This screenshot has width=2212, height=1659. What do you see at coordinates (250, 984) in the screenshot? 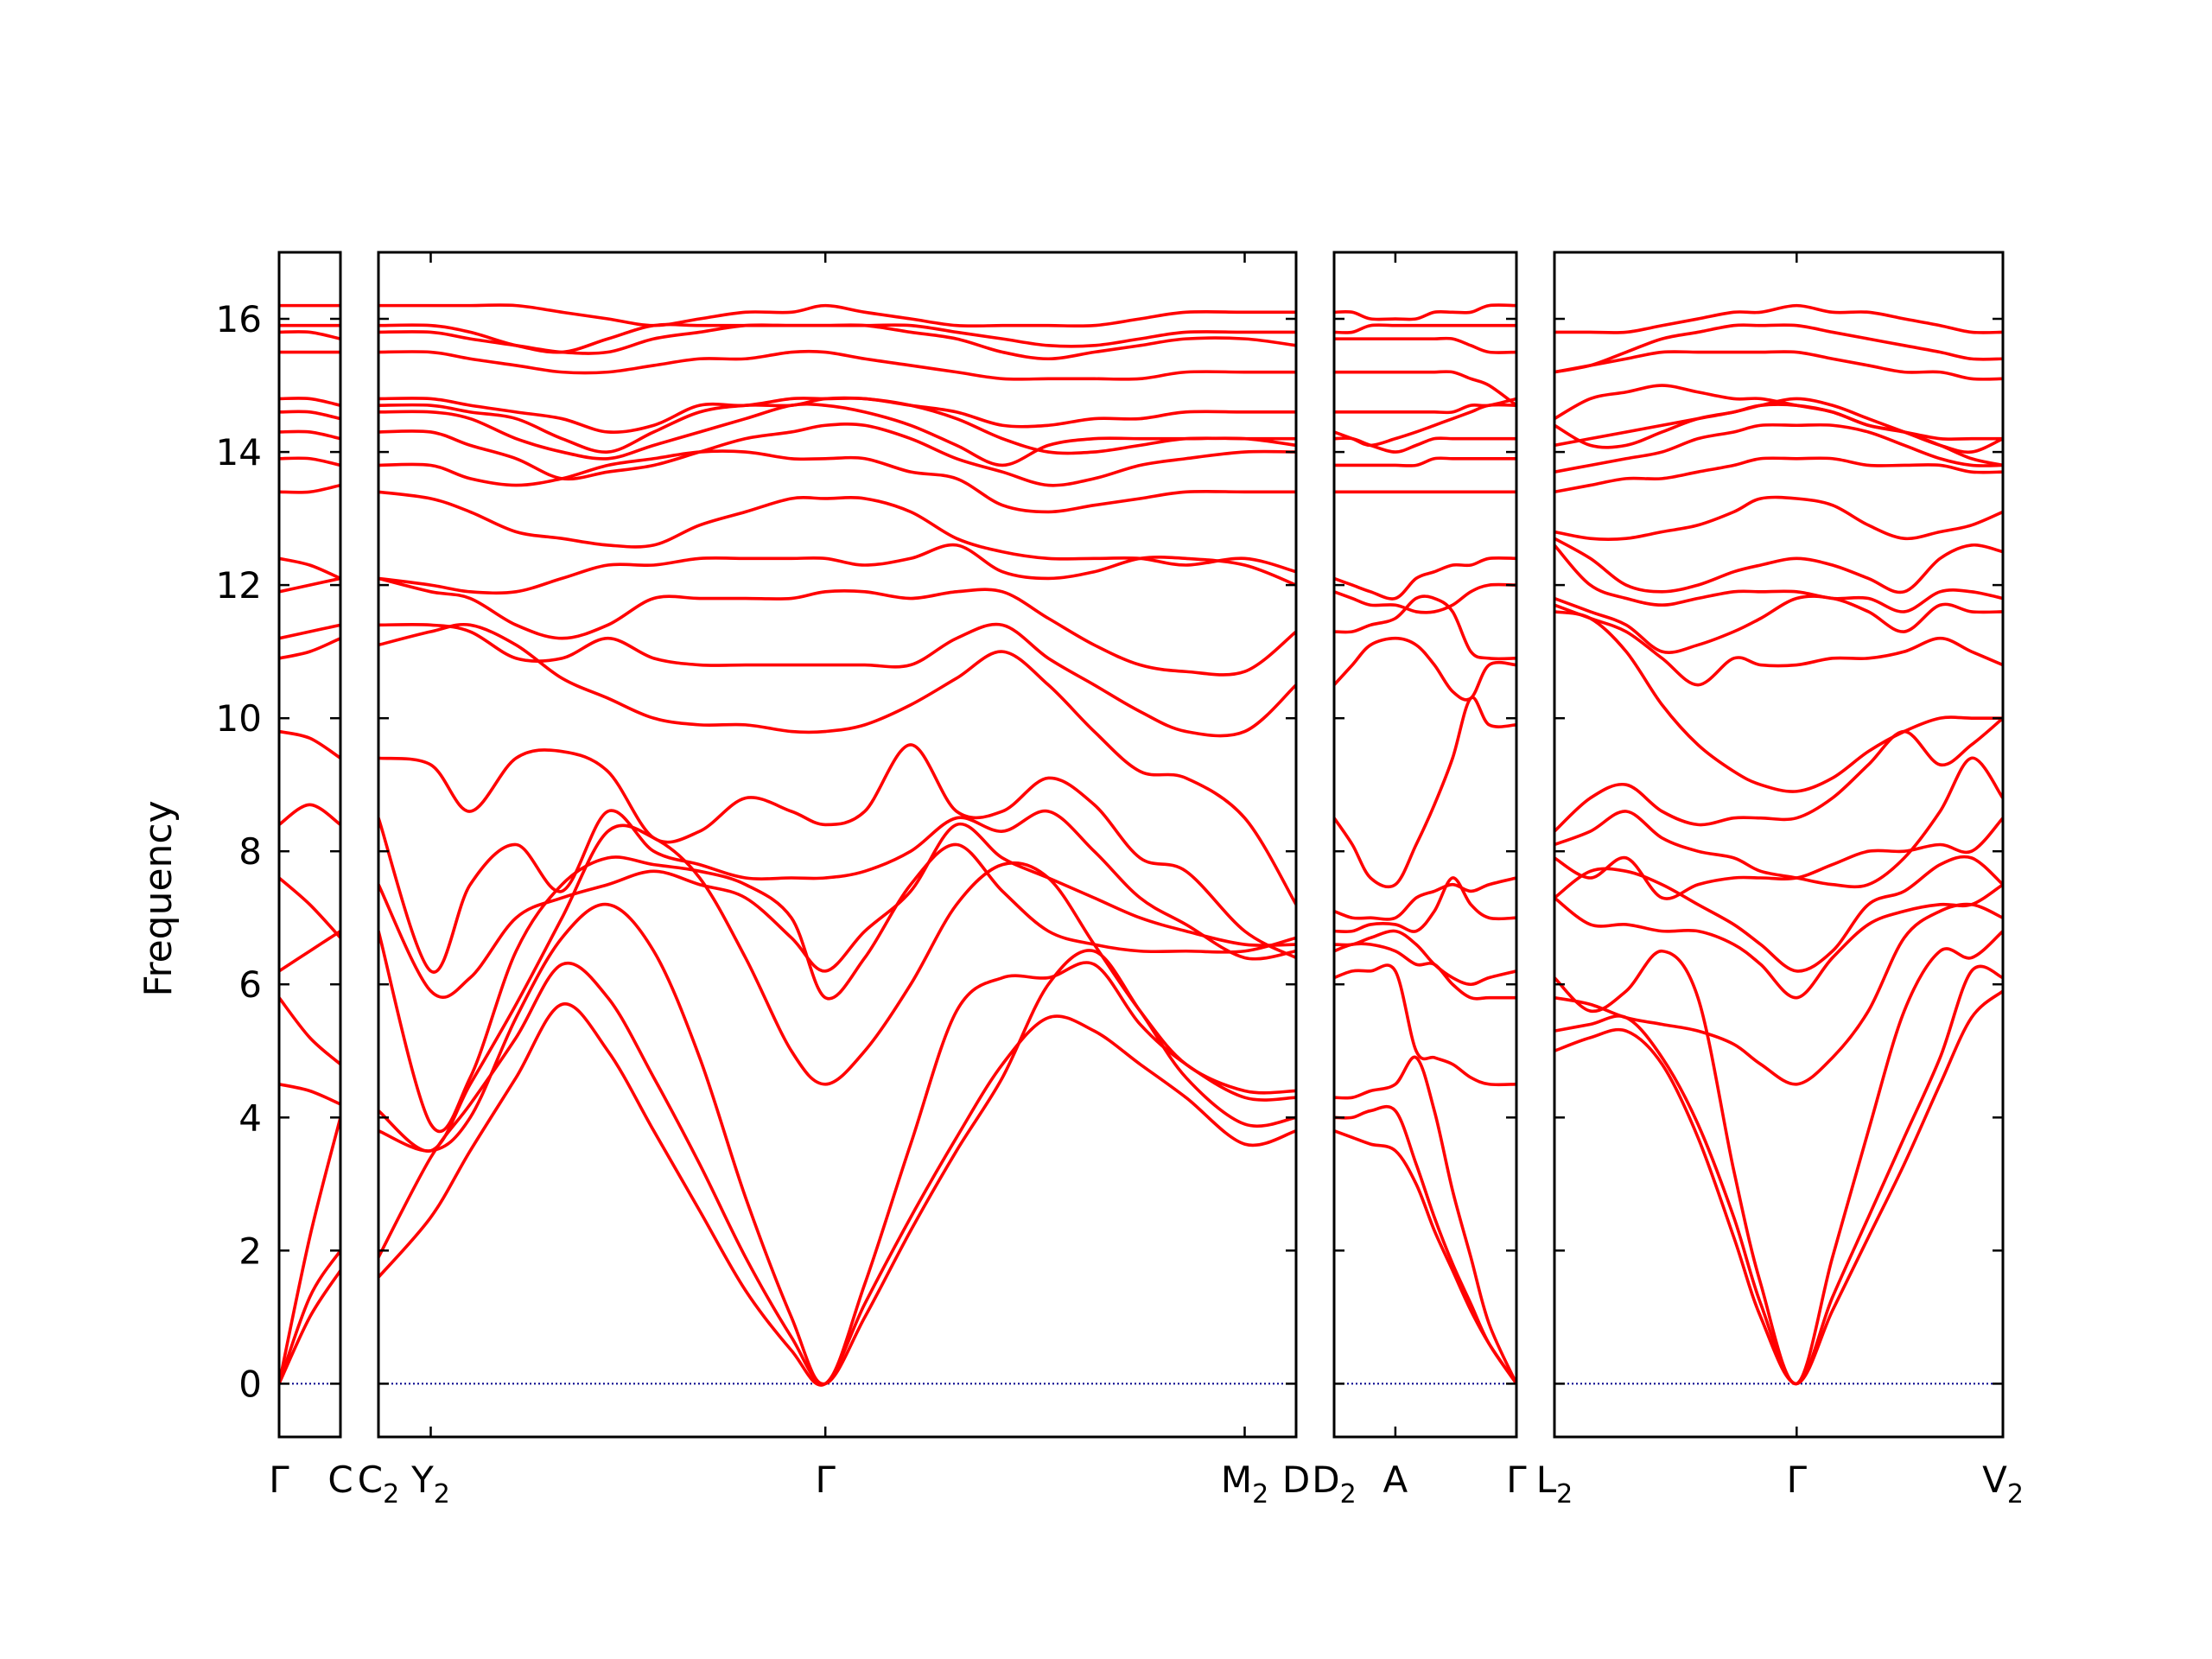
I see `y-tick-label: 6` at bounding box center [250, 984].